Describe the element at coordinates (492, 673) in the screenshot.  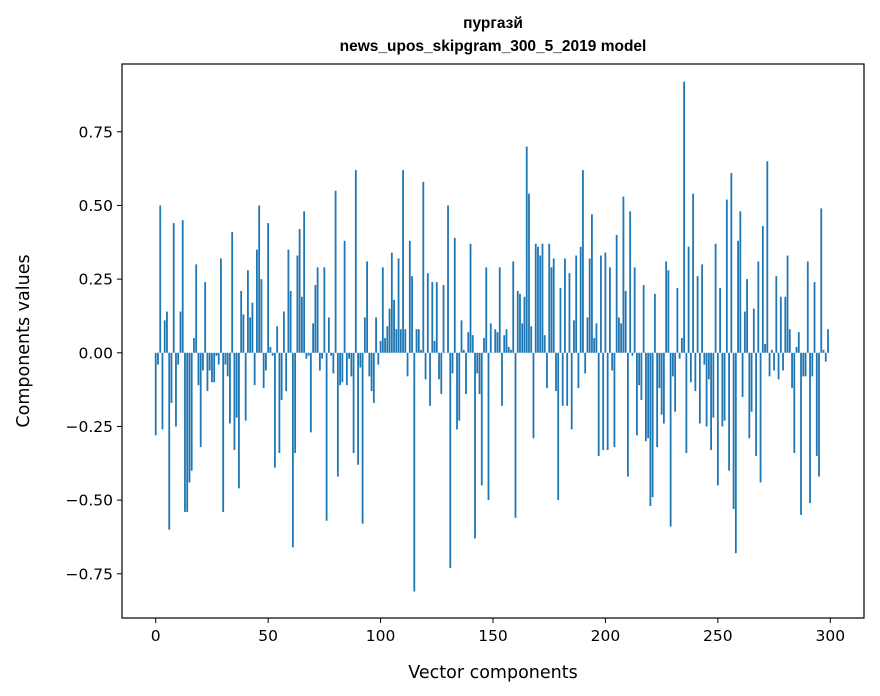
I see `x-axis-label: Vector components` at that location.